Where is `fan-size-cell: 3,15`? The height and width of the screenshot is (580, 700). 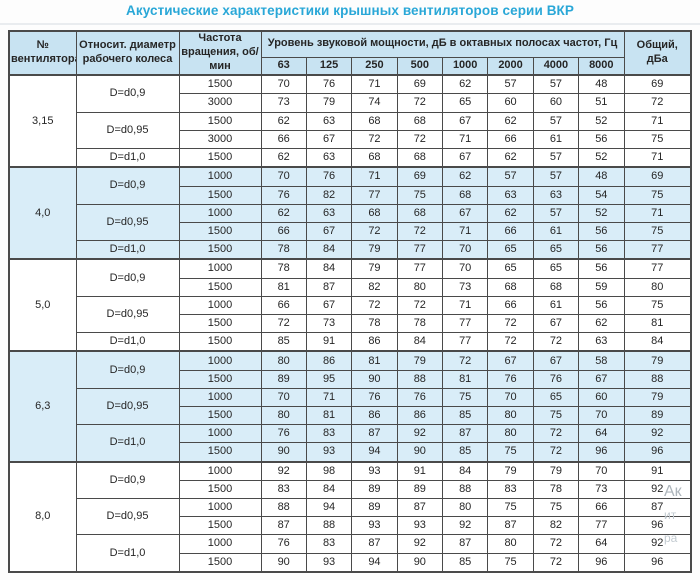 fan-size-cell: 3,15 is located at coordinates (42, 120).